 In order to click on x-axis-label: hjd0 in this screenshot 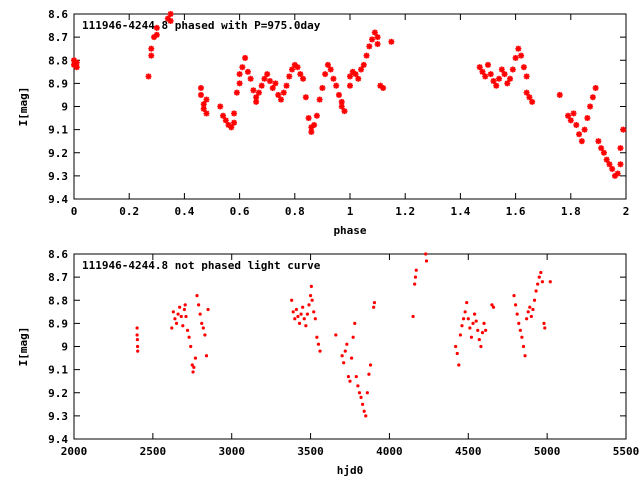, I will do `click(350, 470)`.